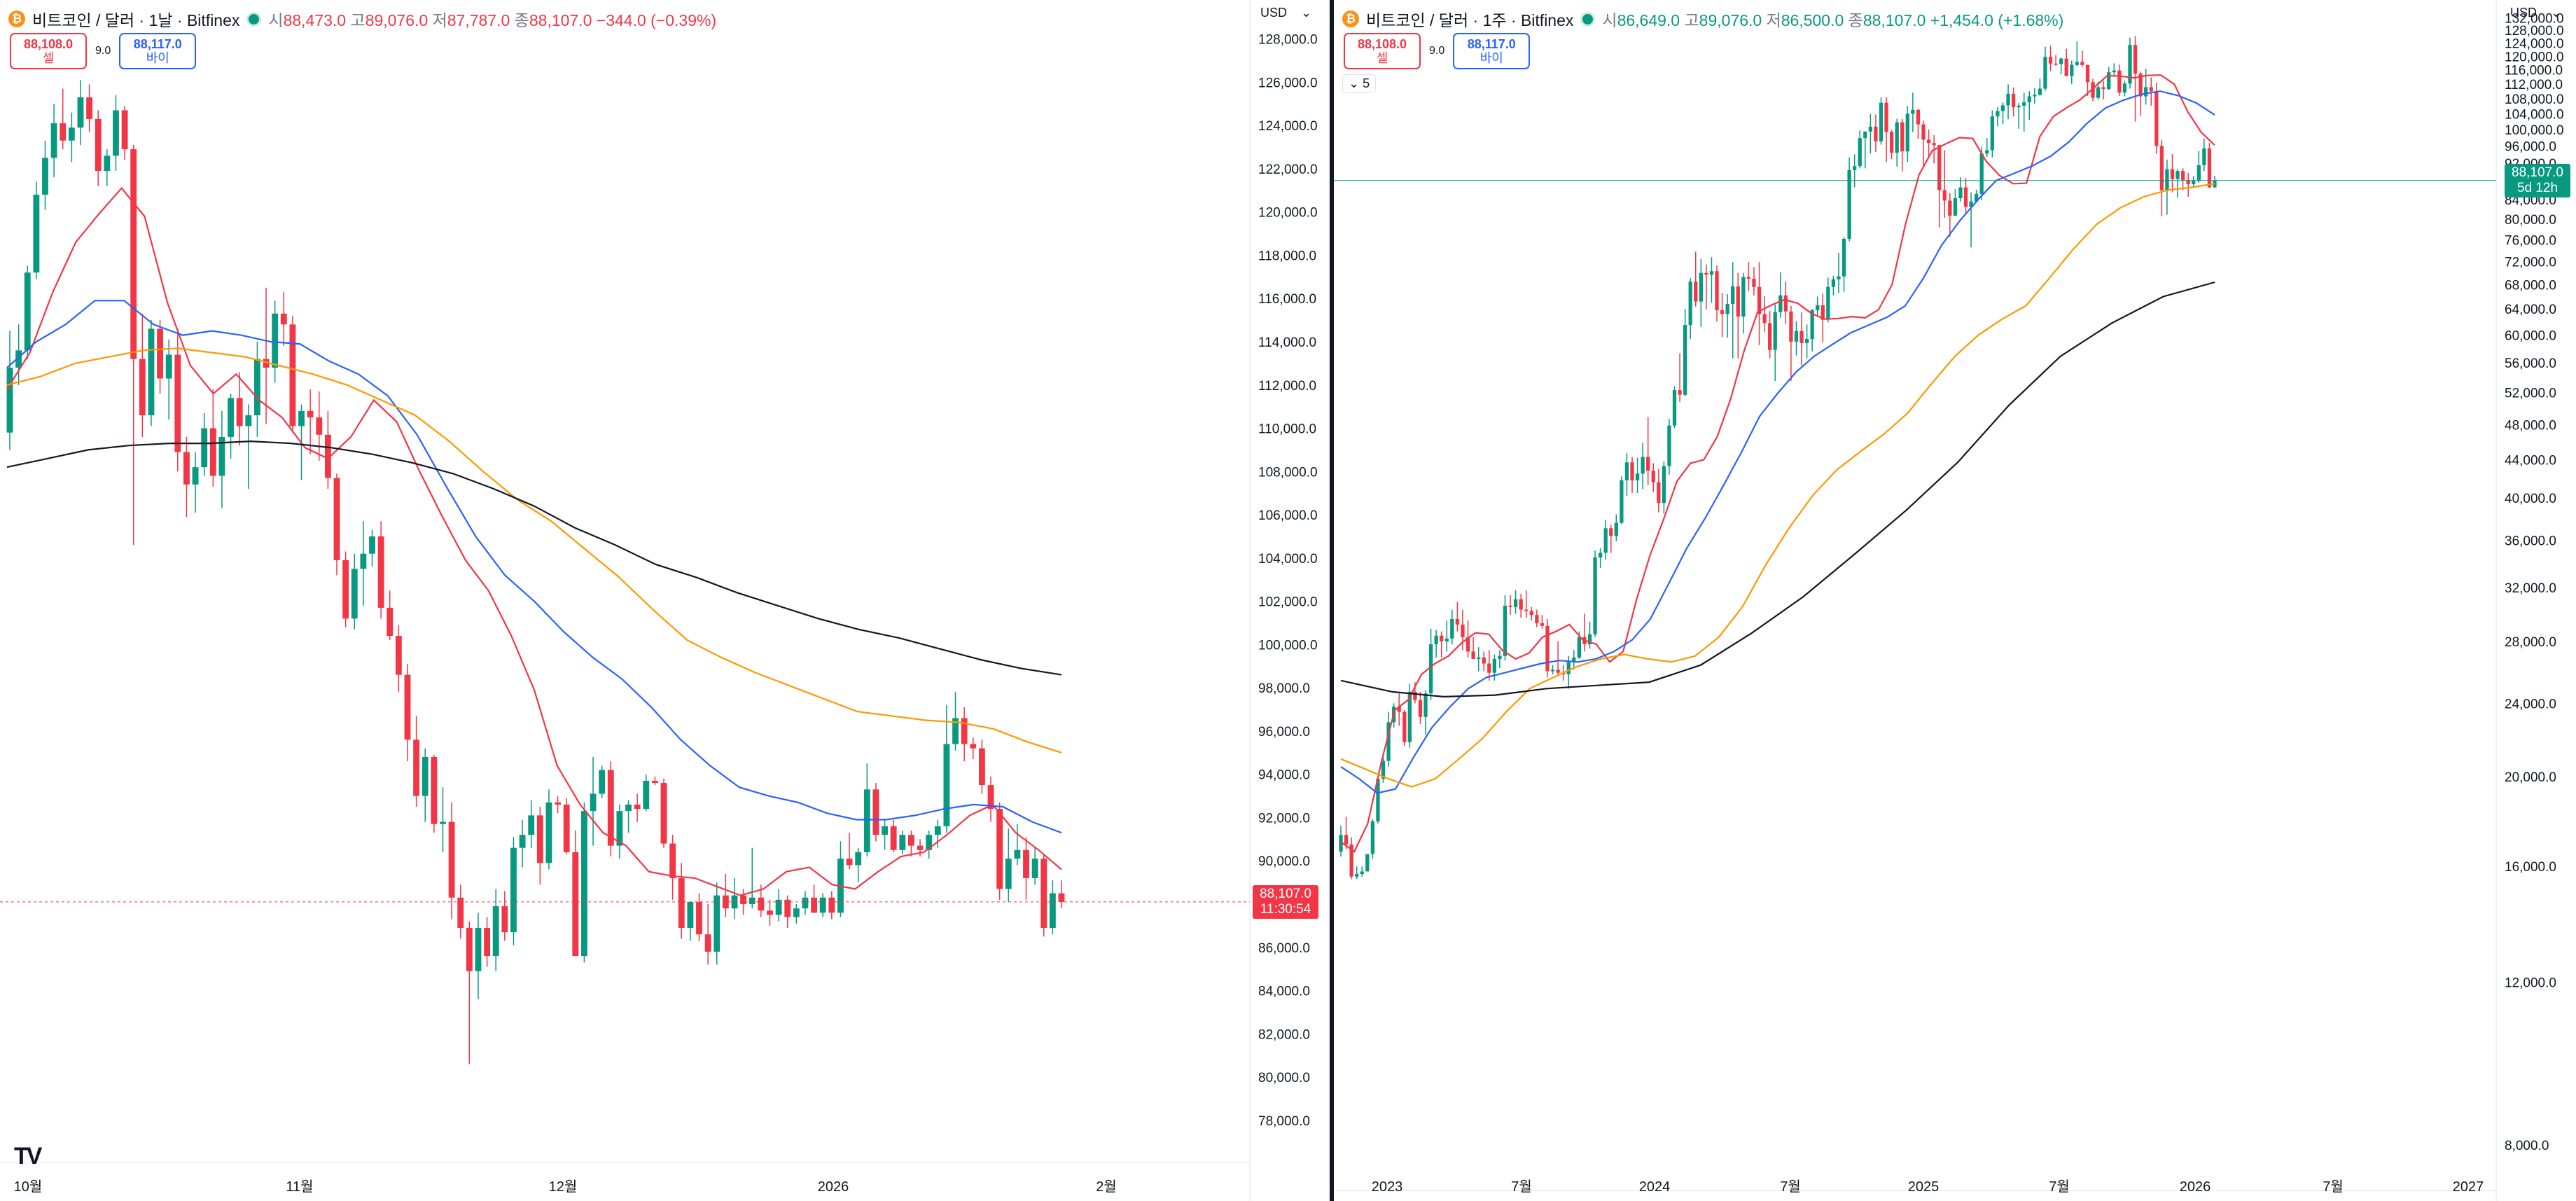 The height and width of the screenshot is (1201, 2576). What do you see at coordinates (28, 1156) in the screenshot?
I see `tradingview-logo-icon: TV` at bounding box center [28, 1156].